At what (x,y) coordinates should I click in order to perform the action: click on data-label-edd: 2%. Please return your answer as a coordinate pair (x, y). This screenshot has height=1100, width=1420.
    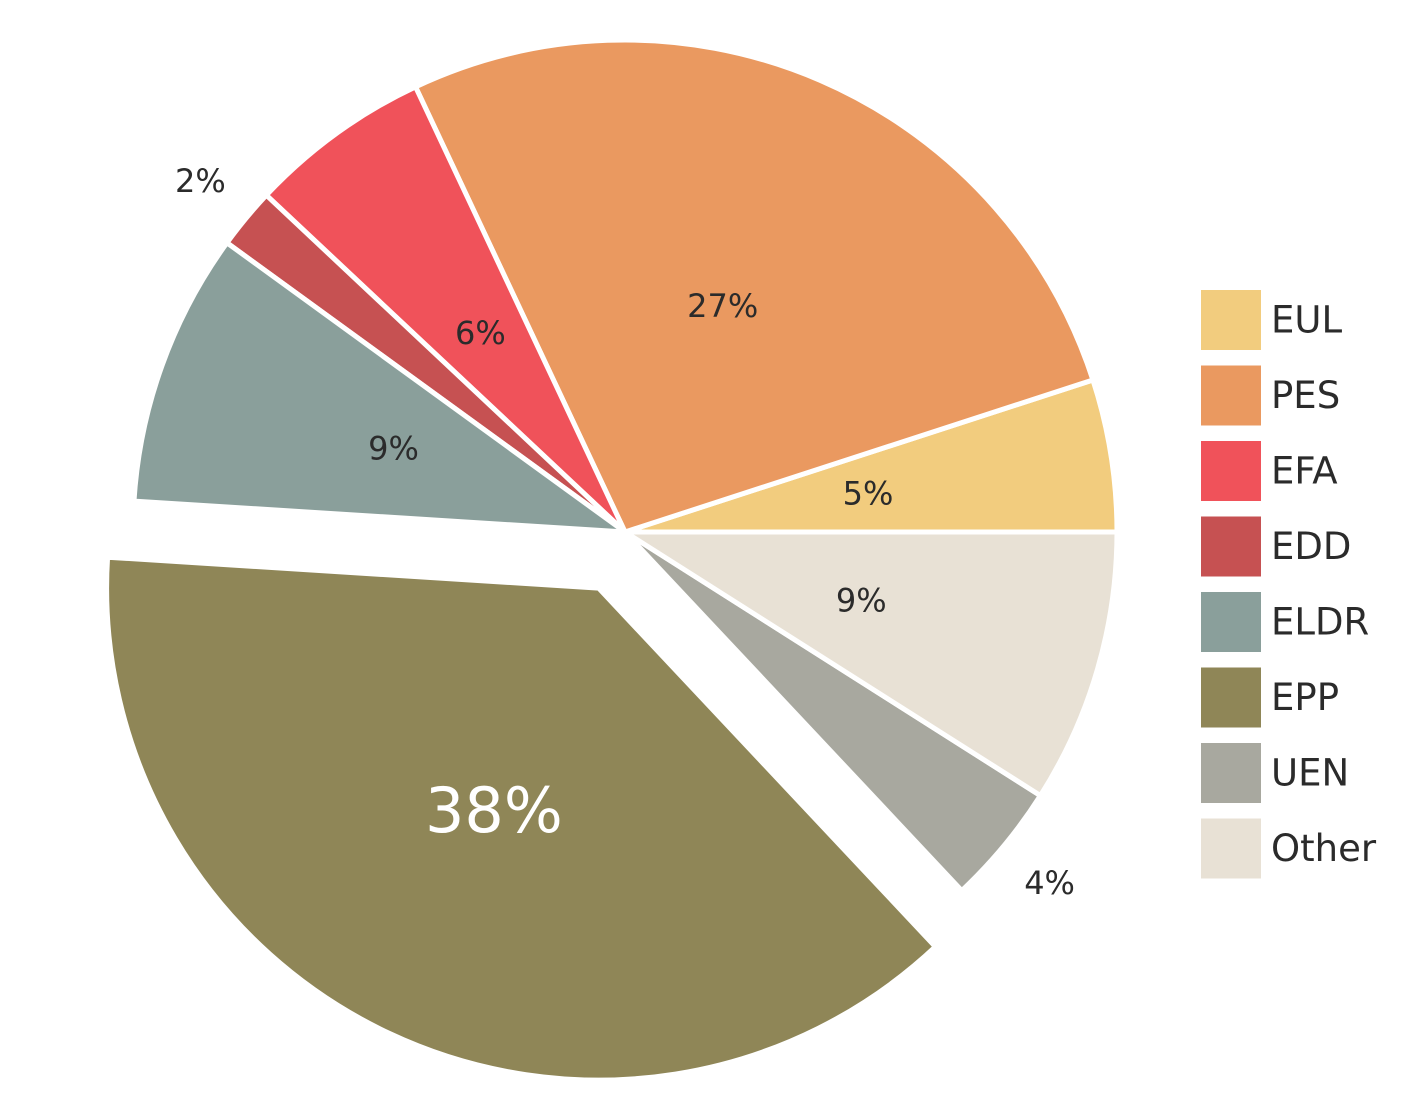
    Looking at the image, I should click on (200, 181).